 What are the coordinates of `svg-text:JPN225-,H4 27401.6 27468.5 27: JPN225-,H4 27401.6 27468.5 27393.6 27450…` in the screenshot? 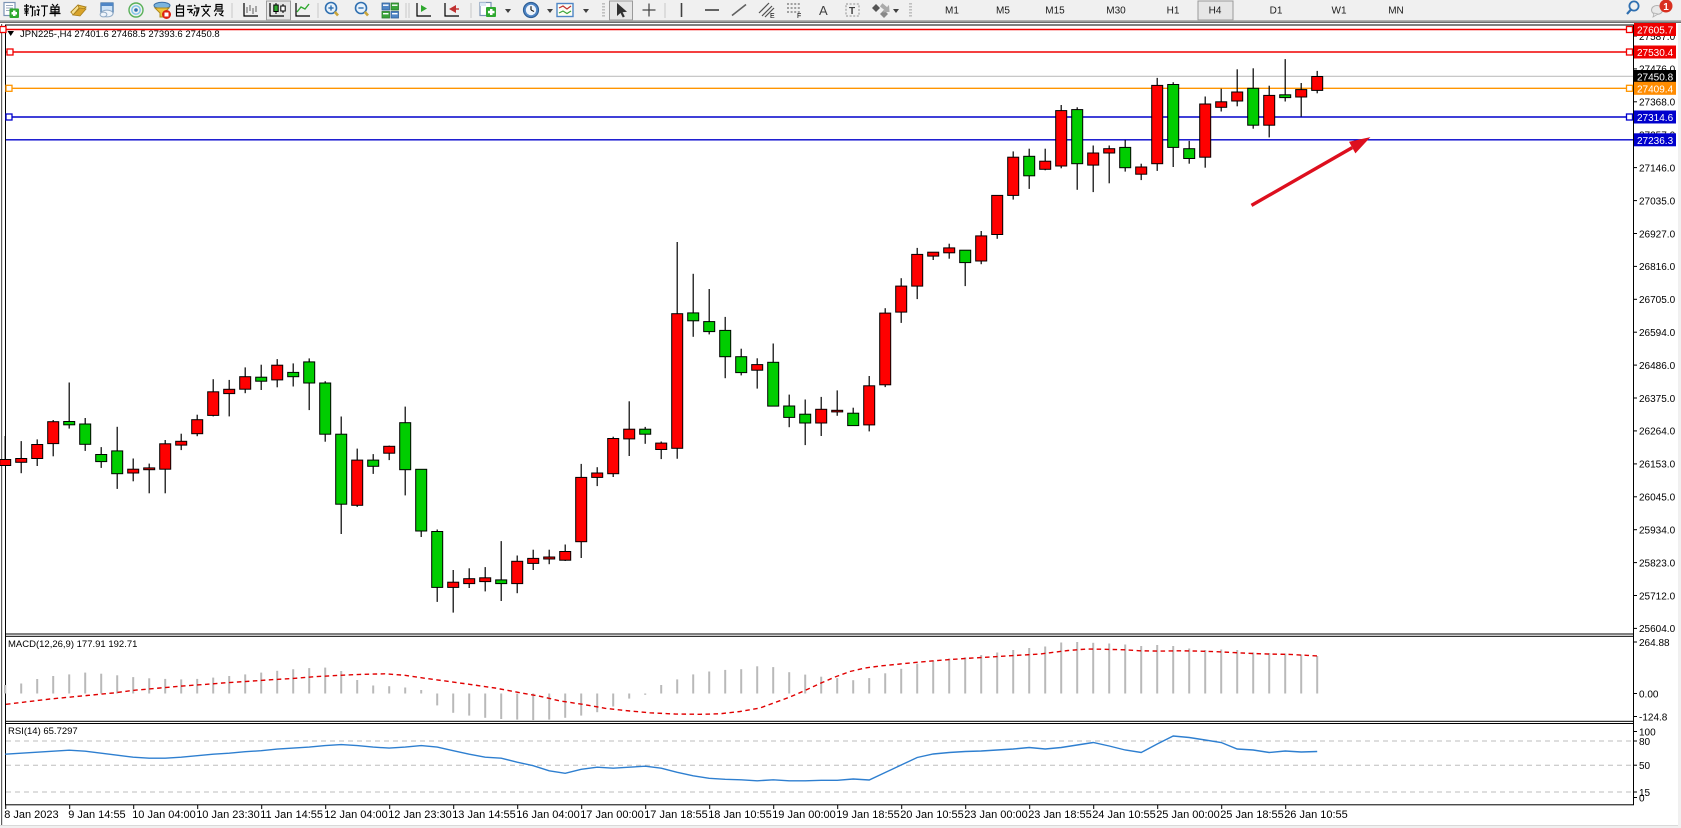 It's located at (120, 34).